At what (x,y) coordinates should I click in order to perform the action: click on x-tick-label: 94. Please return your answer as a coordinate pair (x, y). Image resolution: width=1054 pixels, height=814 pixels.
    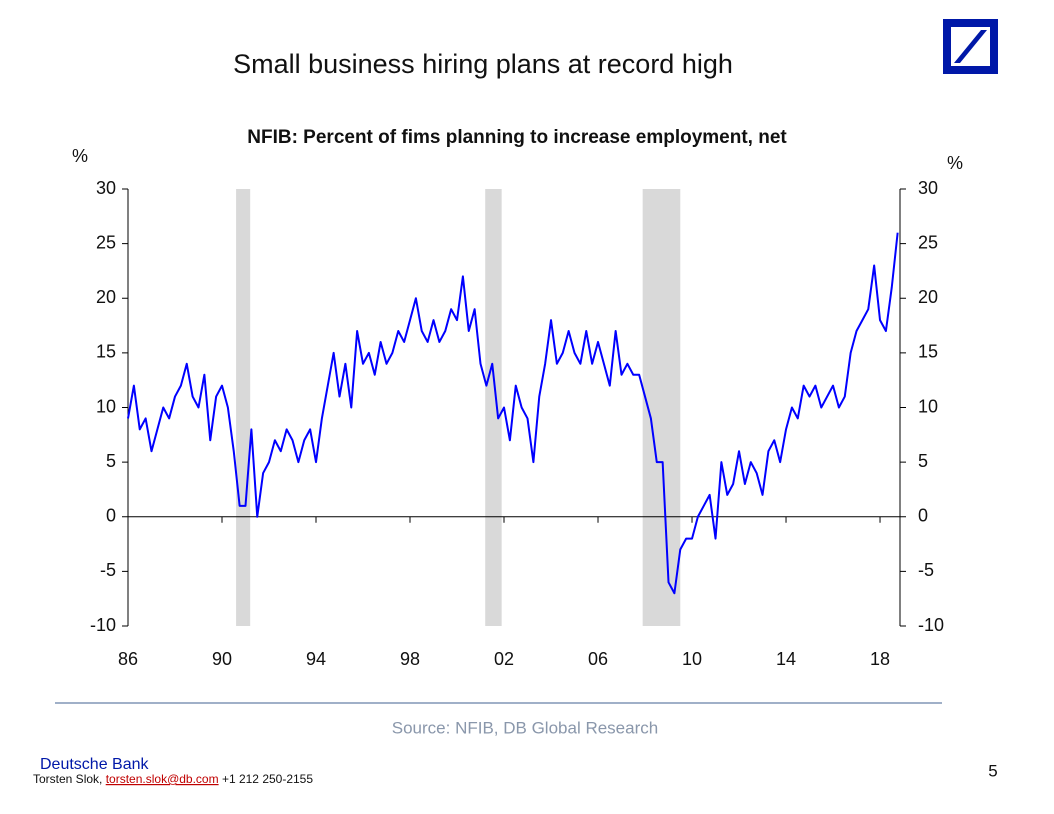
    Looking at the image, I should click on (316, 659).